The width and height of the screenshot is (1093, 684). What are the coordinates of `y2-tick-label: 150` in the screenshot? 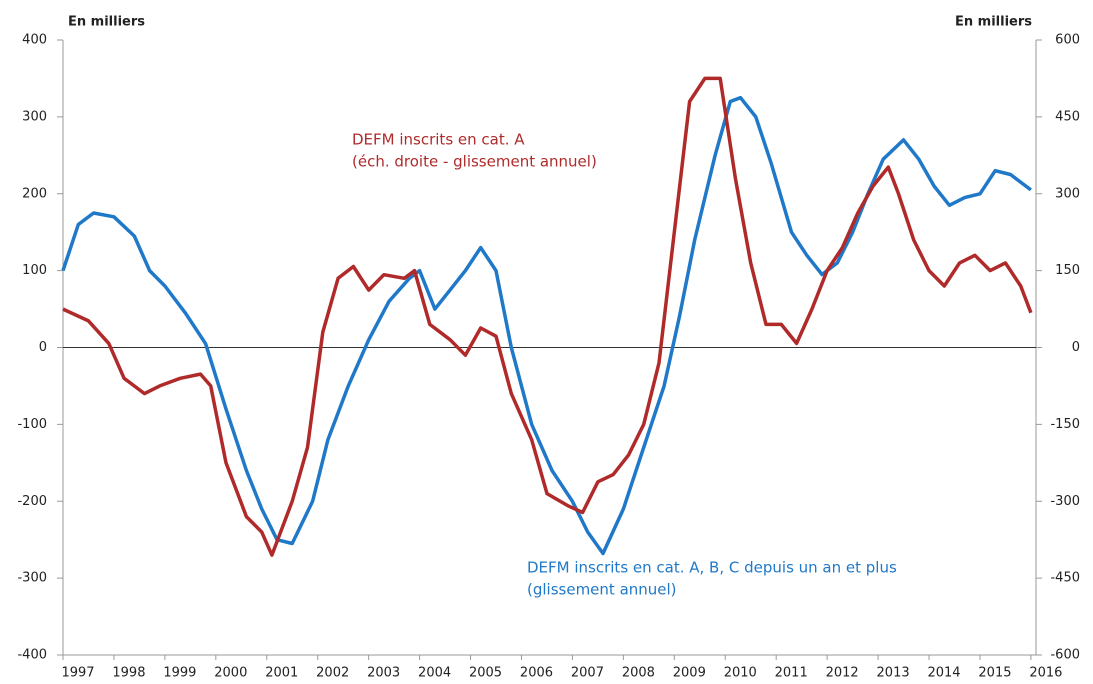 It's located at (1067, 270).